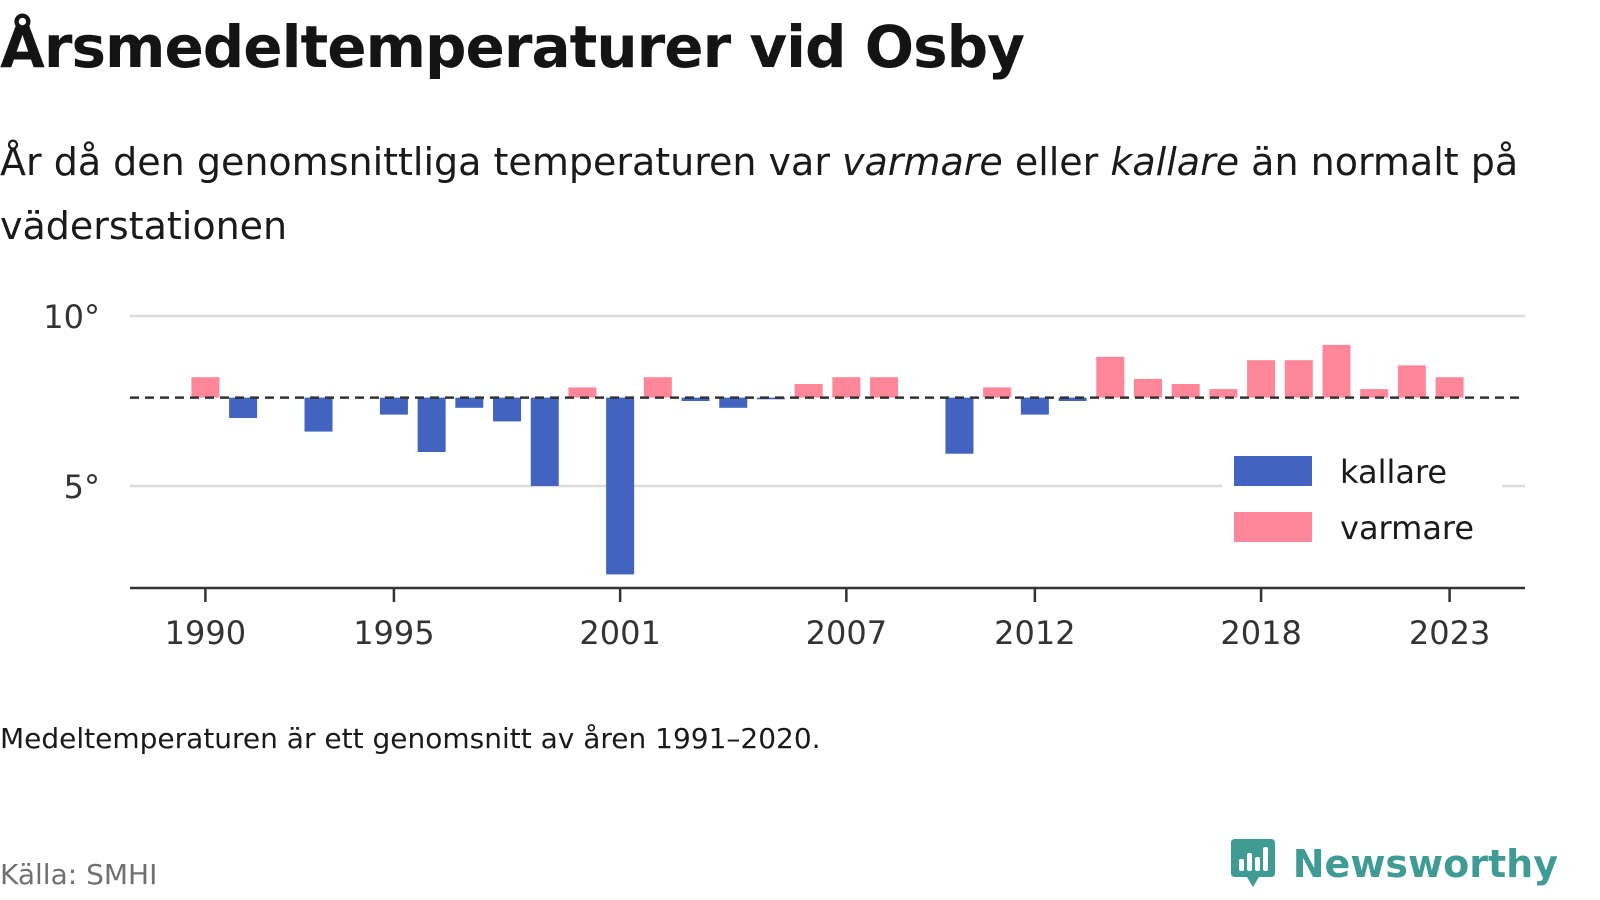 Image resolution: width=1600 pixels, height=900 pixels. I want to click on x-tick-label: 1990, so click(205, 633).